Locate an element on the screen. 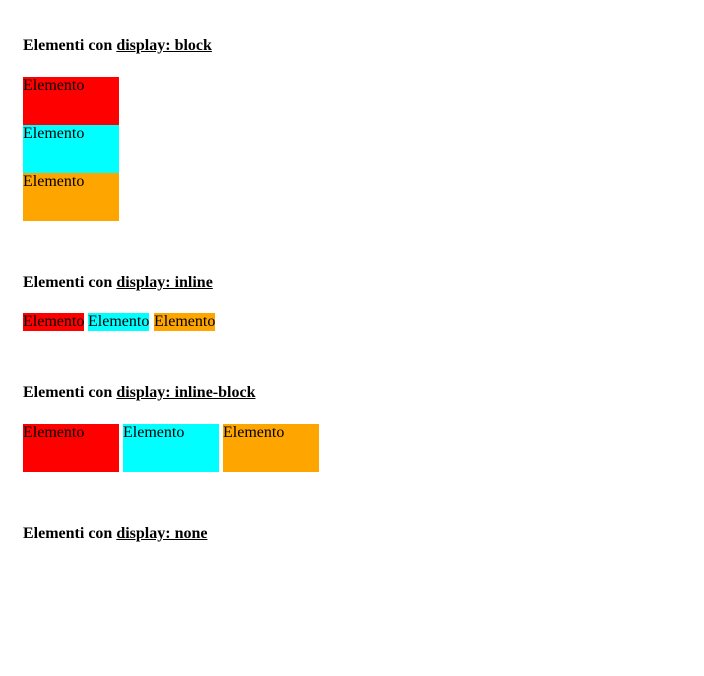  heading-display-block: Elementi con display: block is located at coordinates (117, 46).